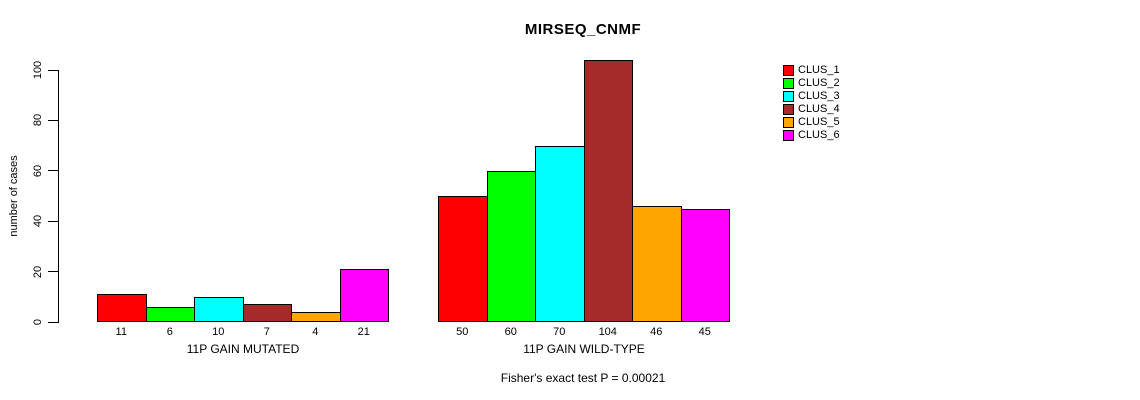 This screenshot has width=1140, height=400. I want to click on bar-value-label: 7, so click(266, 332).